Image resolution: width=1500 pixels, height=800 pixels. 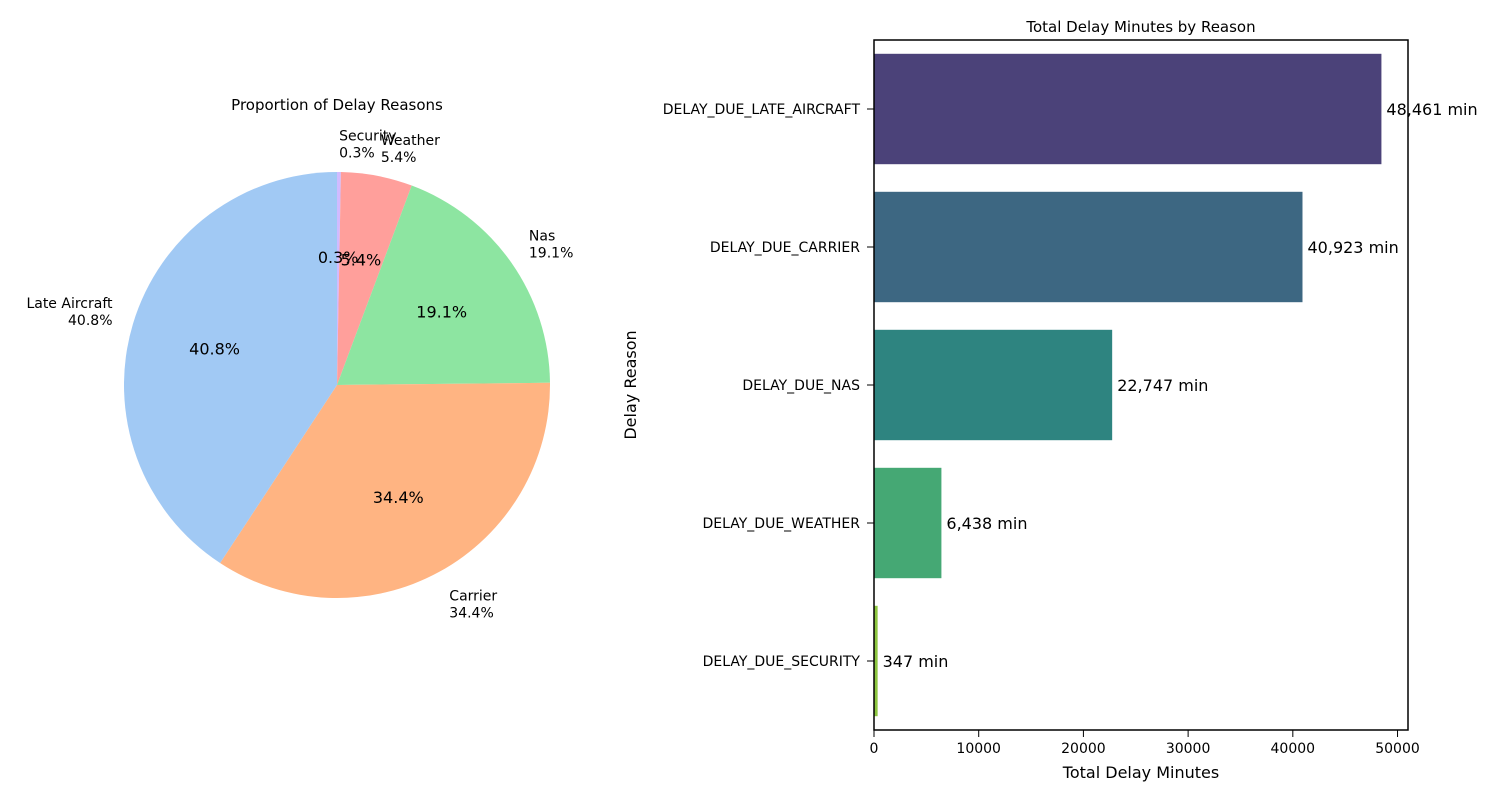 I want to click on pie-percent-label-carrier: 34.4%, so click(x=398, y=497).